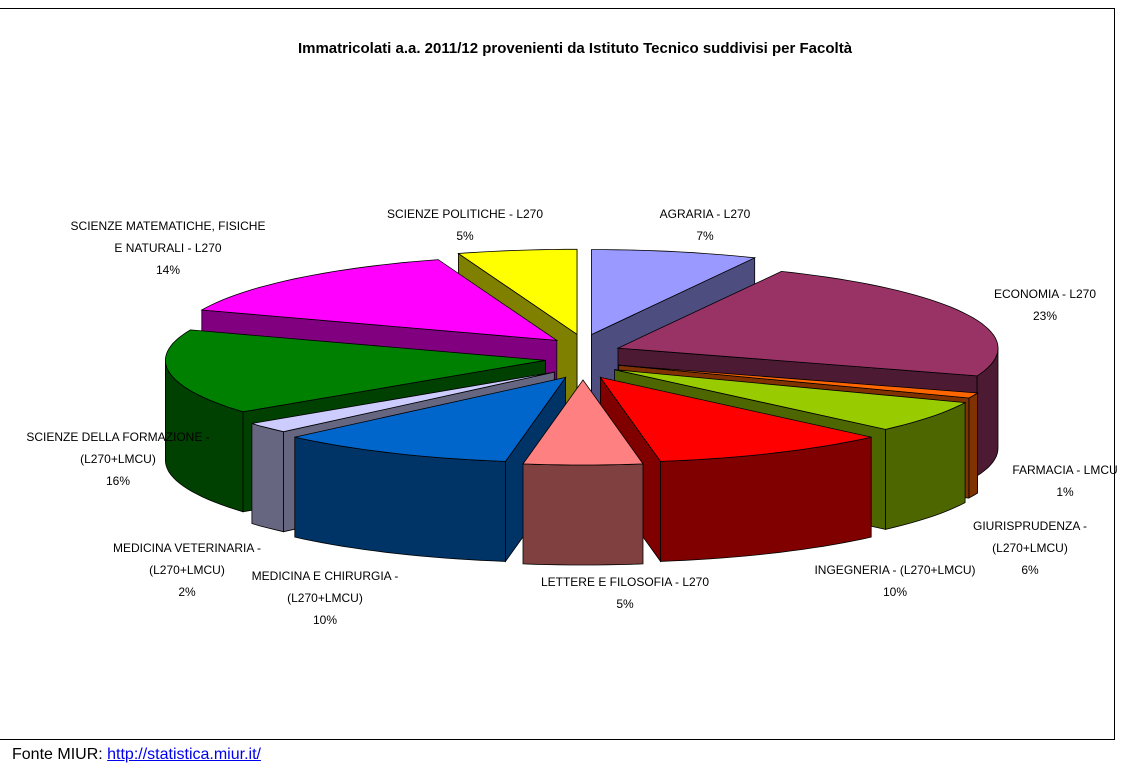 The image size is (1123, 774). I want to click on data-label: MEDICINA E CHIRURGIA - (L270+LMCU) 10%, so click(325, 598).